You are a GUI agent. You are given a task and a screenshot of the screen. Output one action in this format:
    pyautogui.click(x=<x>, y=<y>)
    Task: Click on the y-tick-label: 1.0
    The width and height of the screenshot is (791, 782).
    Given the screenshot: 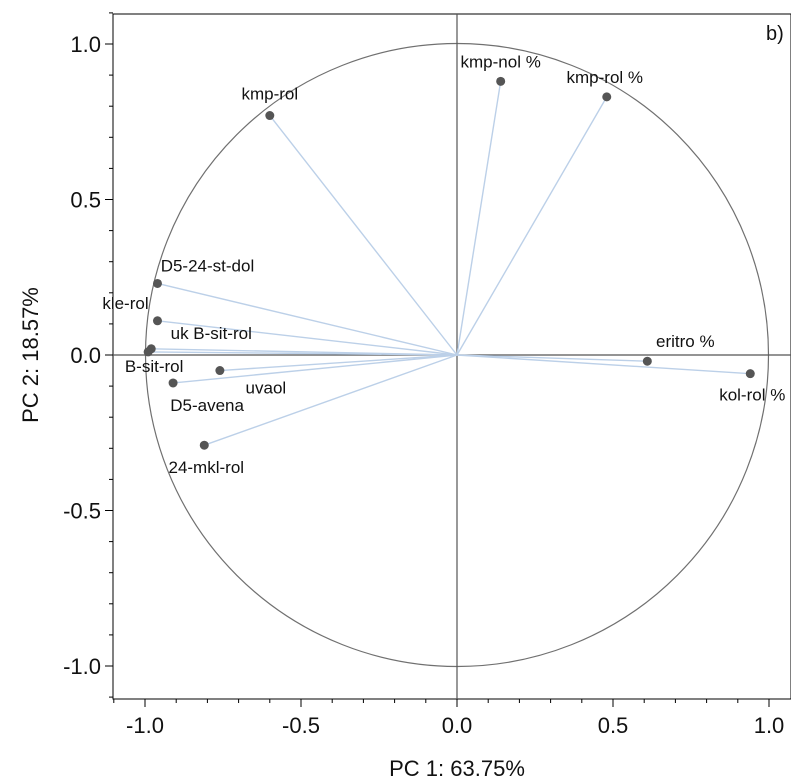 What is the action you would take?
    pyautogui.click(x=85, y=44)
    